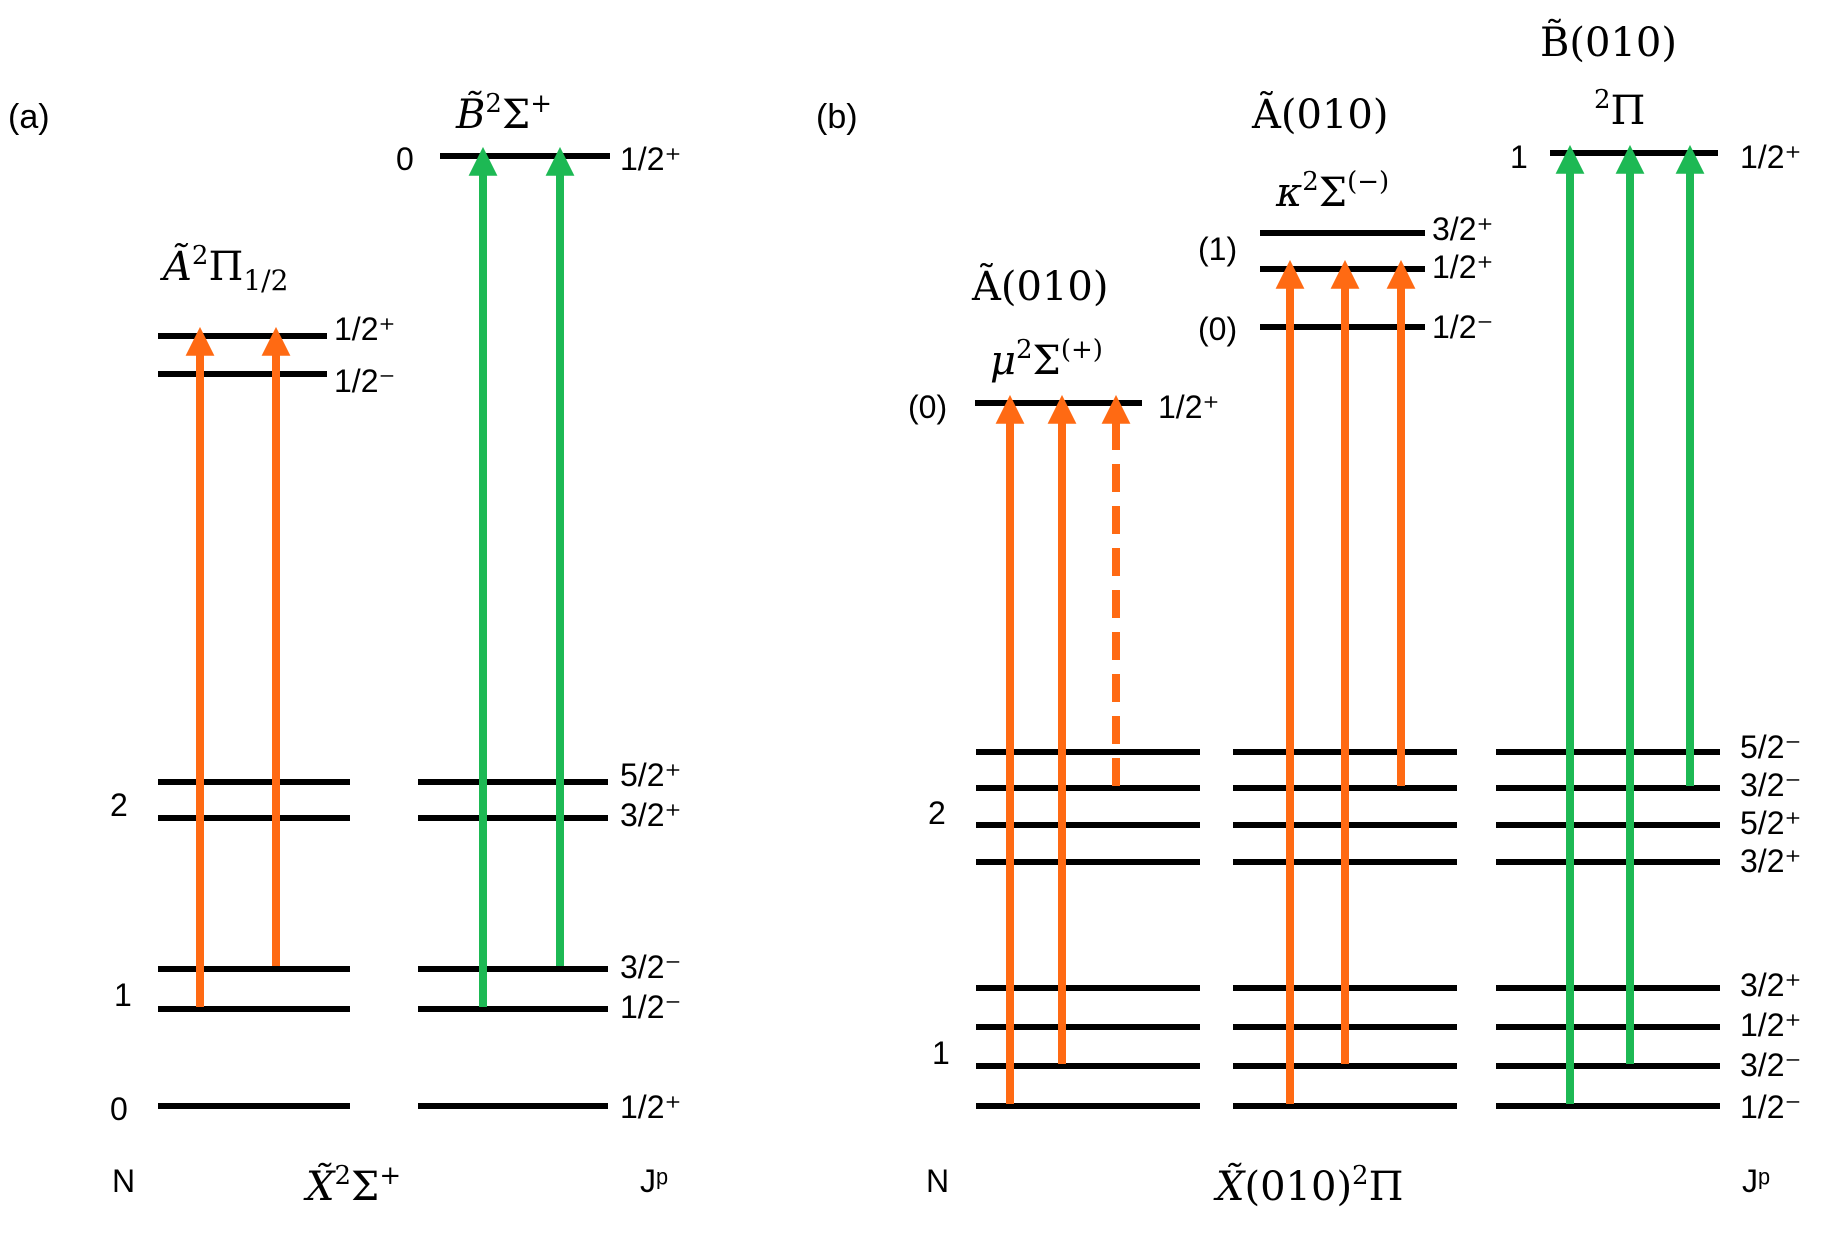  Describe the element at coordinates (1332, 191) in the screenshot. I see `state-label-kappa-term: κ2Σ(−)` at that location.